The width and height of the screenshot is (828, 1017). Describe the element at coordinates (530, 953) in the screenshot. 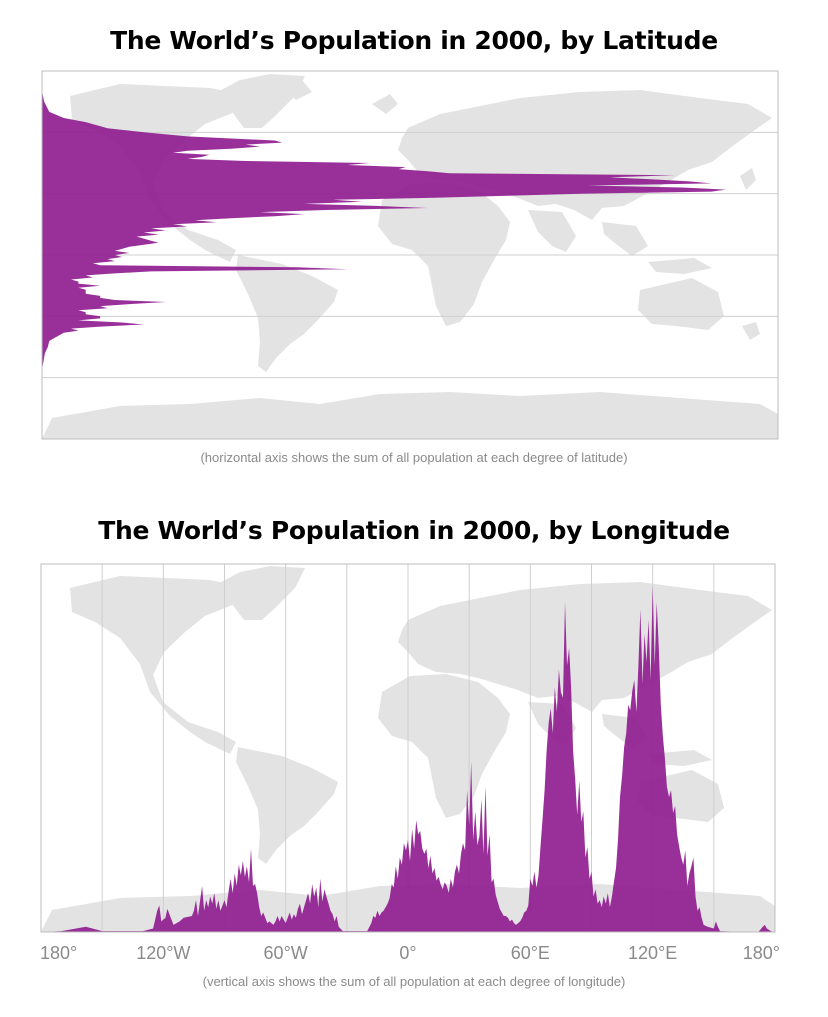

I see `longitude-tick-label: 60°E` at that location.